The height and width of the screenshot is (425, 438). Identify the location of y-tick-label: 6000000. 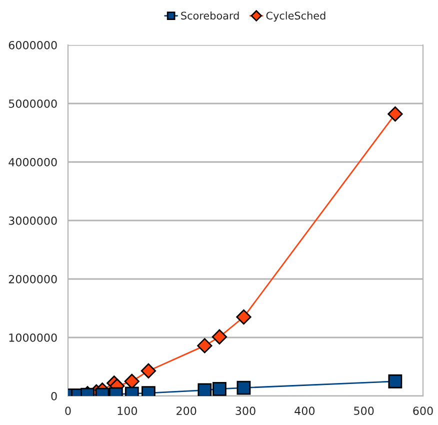
(32, 45).